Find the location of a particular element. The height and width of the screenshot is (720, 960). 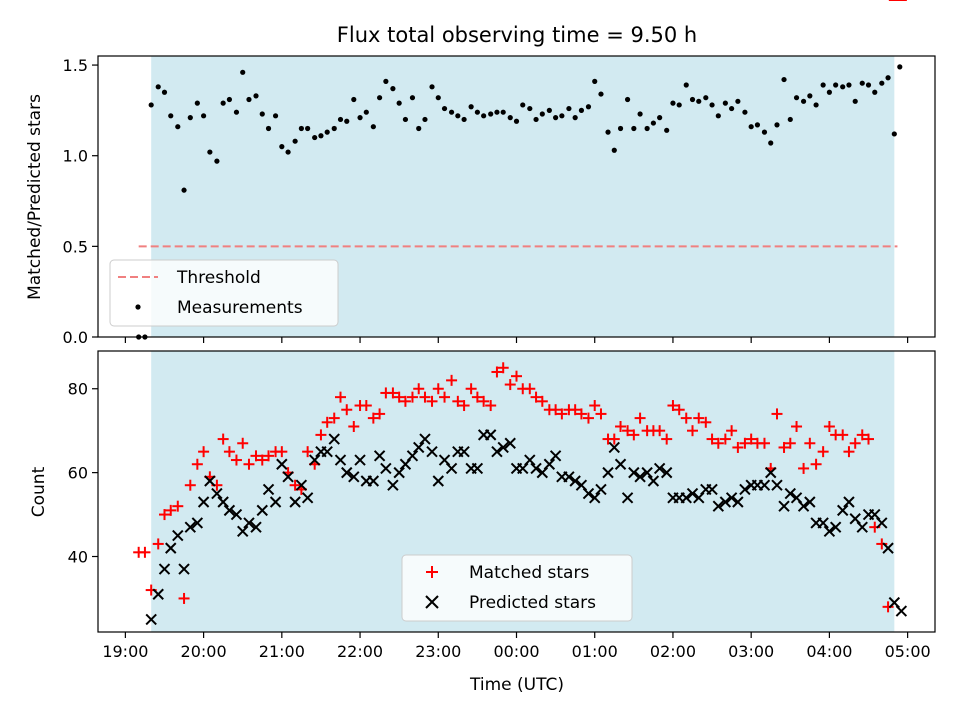

chart-title: Flux total observing time = 9.50 h is located at coordinates (517, 35).